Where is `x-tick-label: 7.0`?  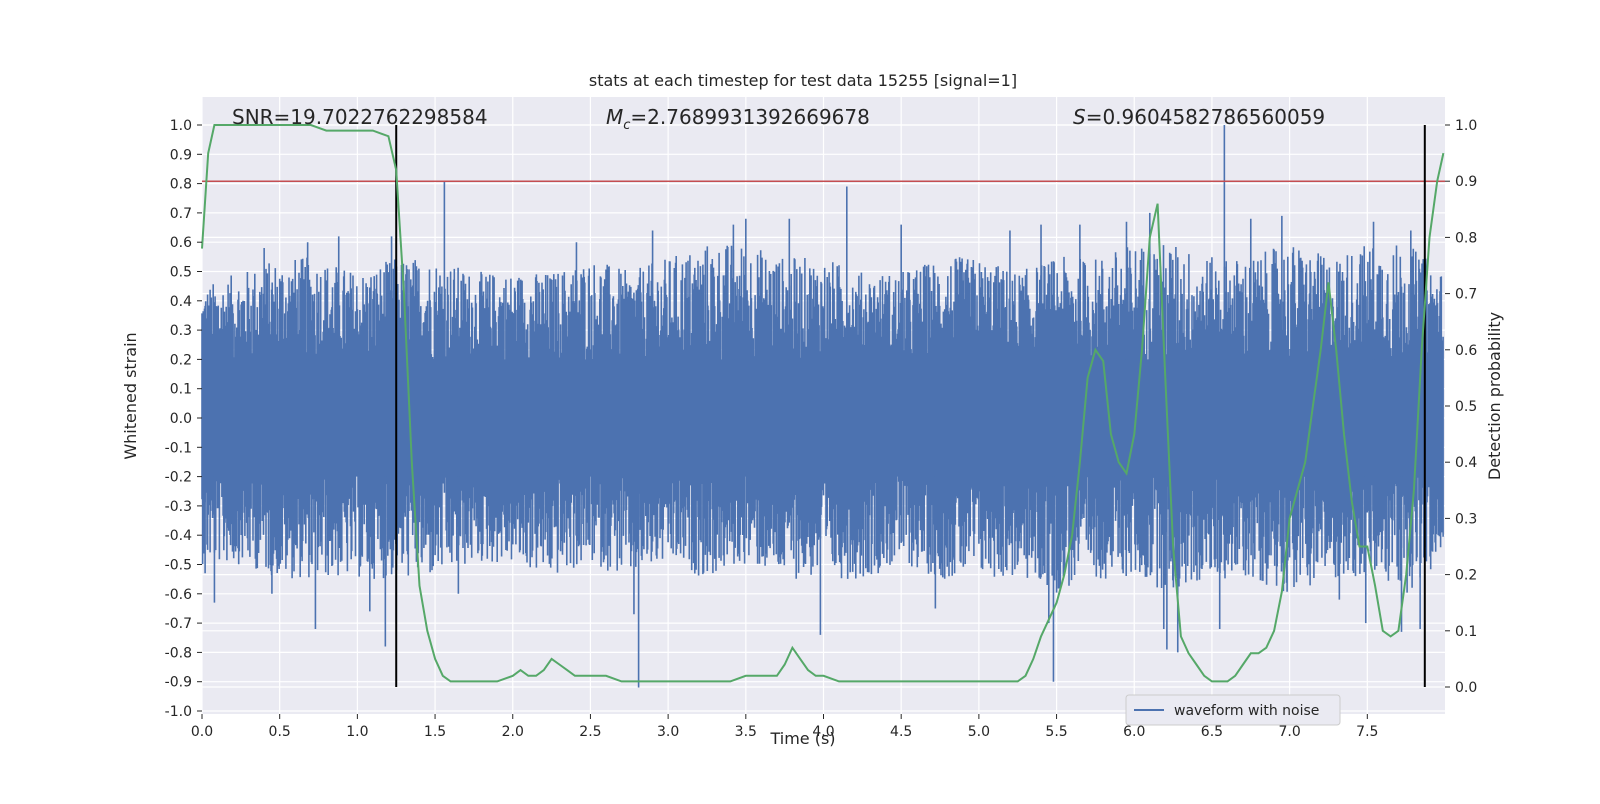
x-tick-label: 7.0 is located at coordinates (1289, 732).